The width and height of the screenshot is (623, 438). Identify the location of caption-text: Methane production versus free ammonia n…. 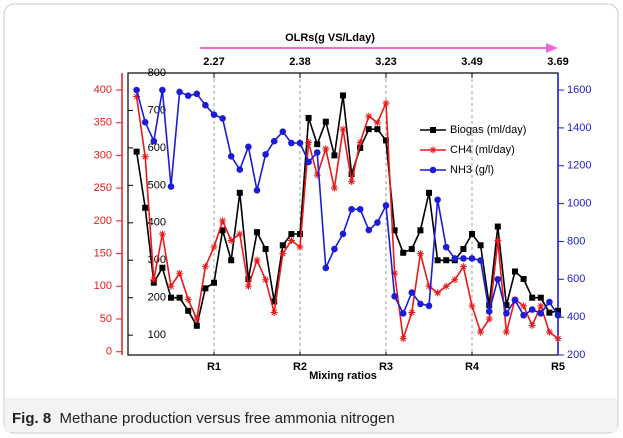
(227, 418).